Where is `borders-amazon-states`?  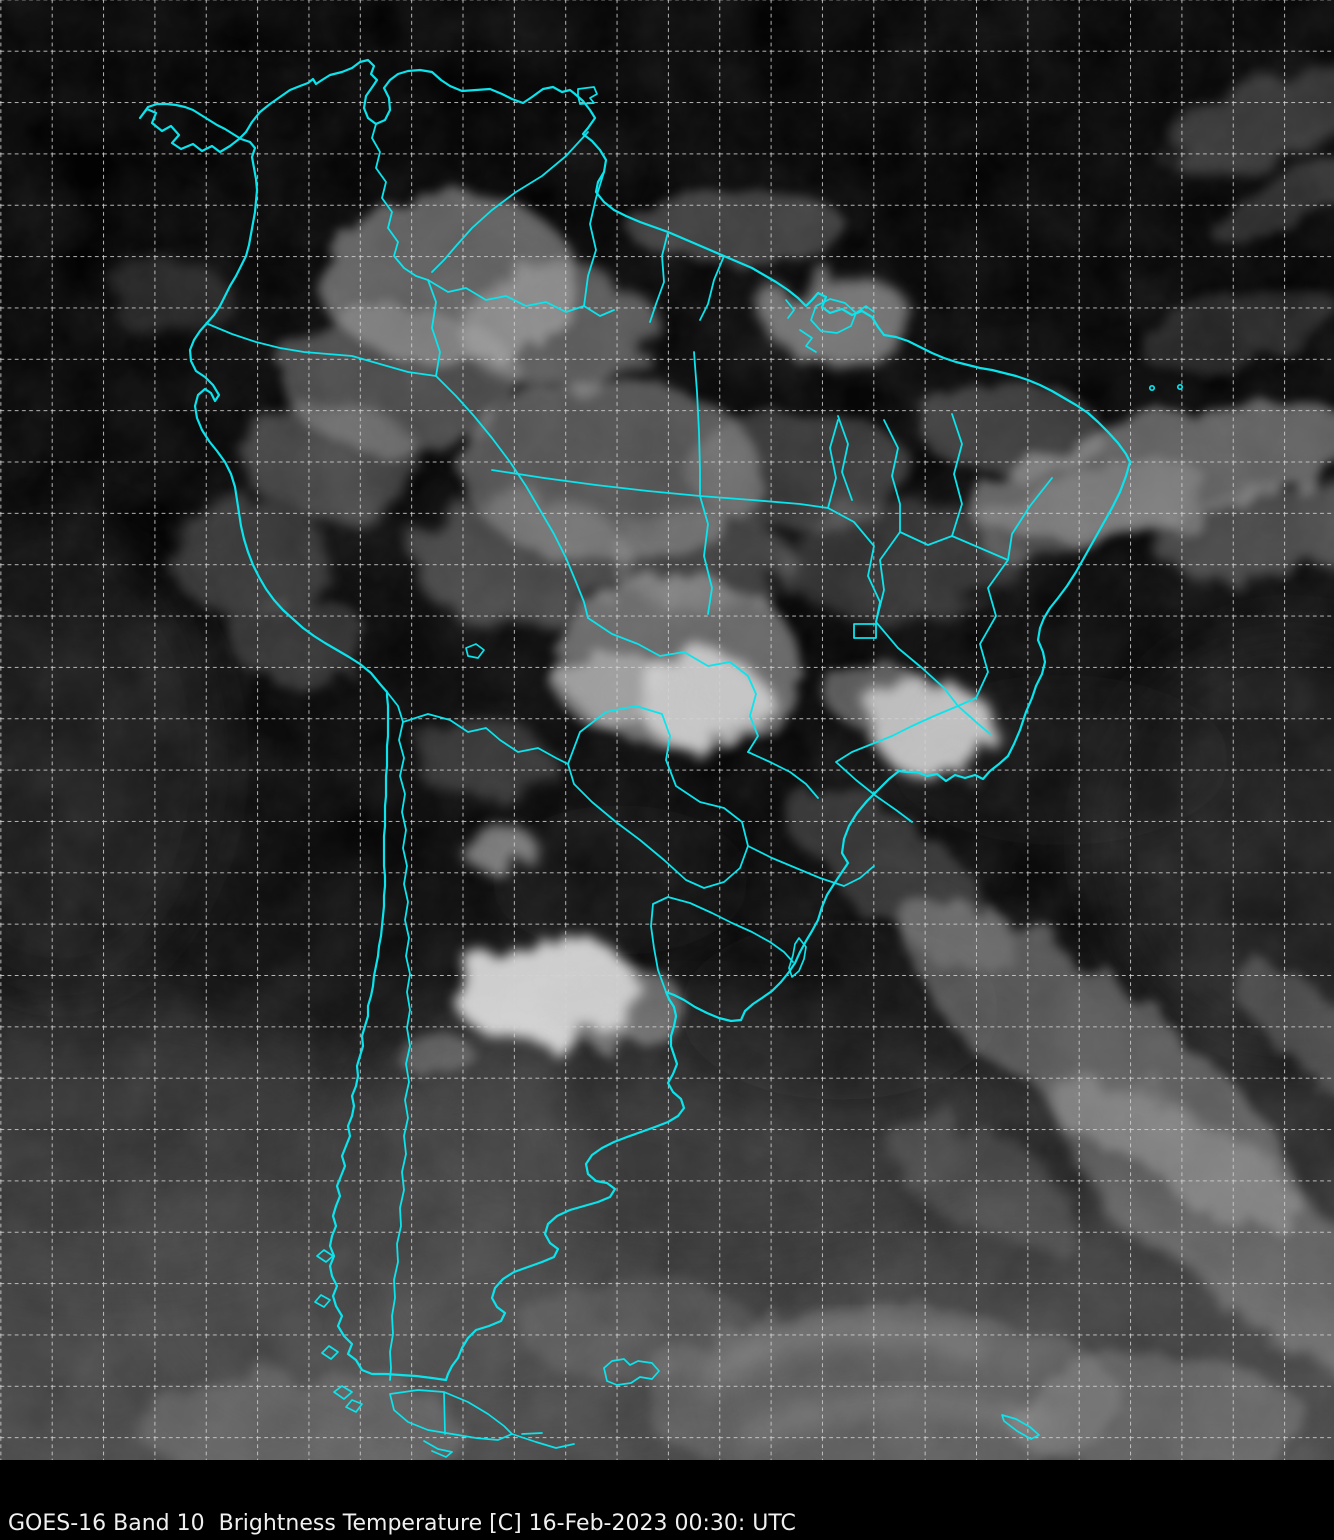 borders-amazon-states is located at coordinates (686, 487).